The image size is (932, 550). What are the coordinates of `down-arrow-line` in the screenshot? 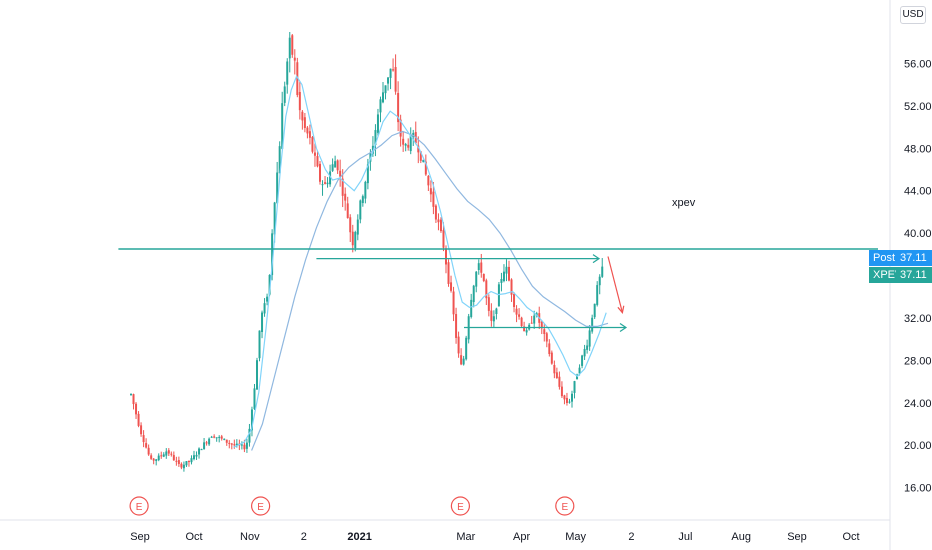 It's located at (615, 284).